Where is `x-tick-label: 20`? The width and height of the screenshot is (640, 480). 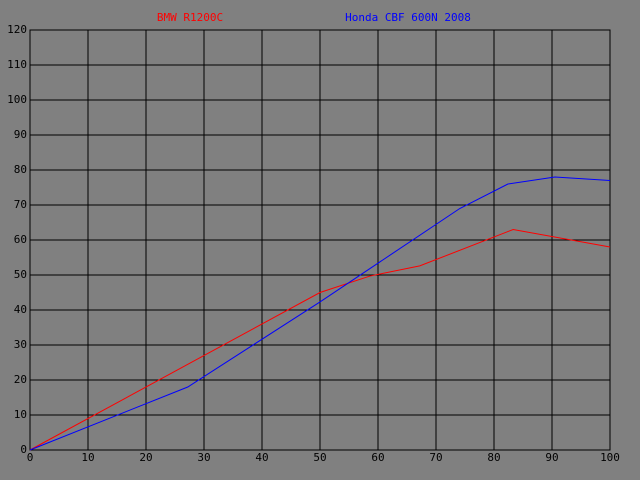 x-tick-label: 20 is located at coordinates (145, 457).